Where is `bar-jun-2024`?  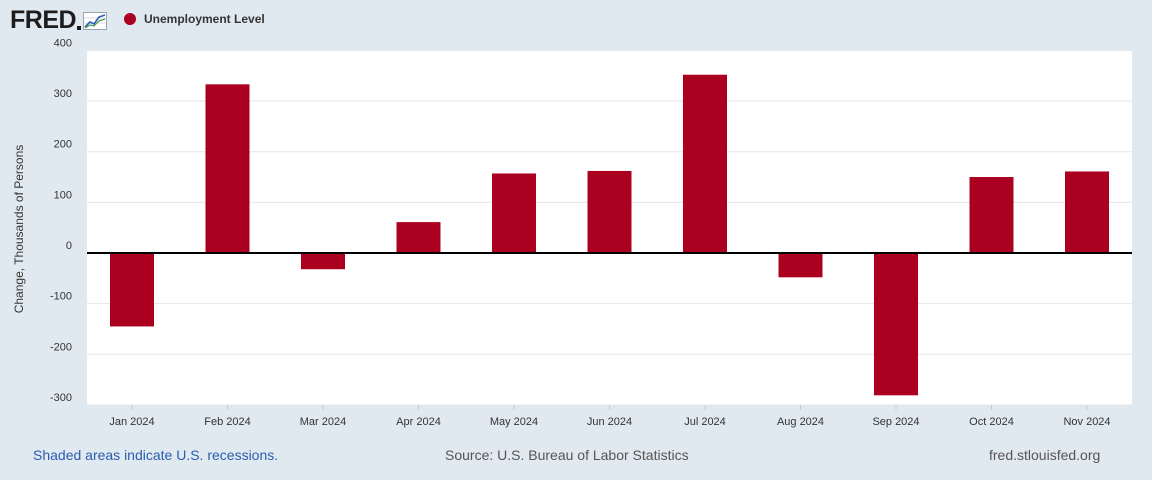 bar-jun-2024 is located at coordinates (609, 211).